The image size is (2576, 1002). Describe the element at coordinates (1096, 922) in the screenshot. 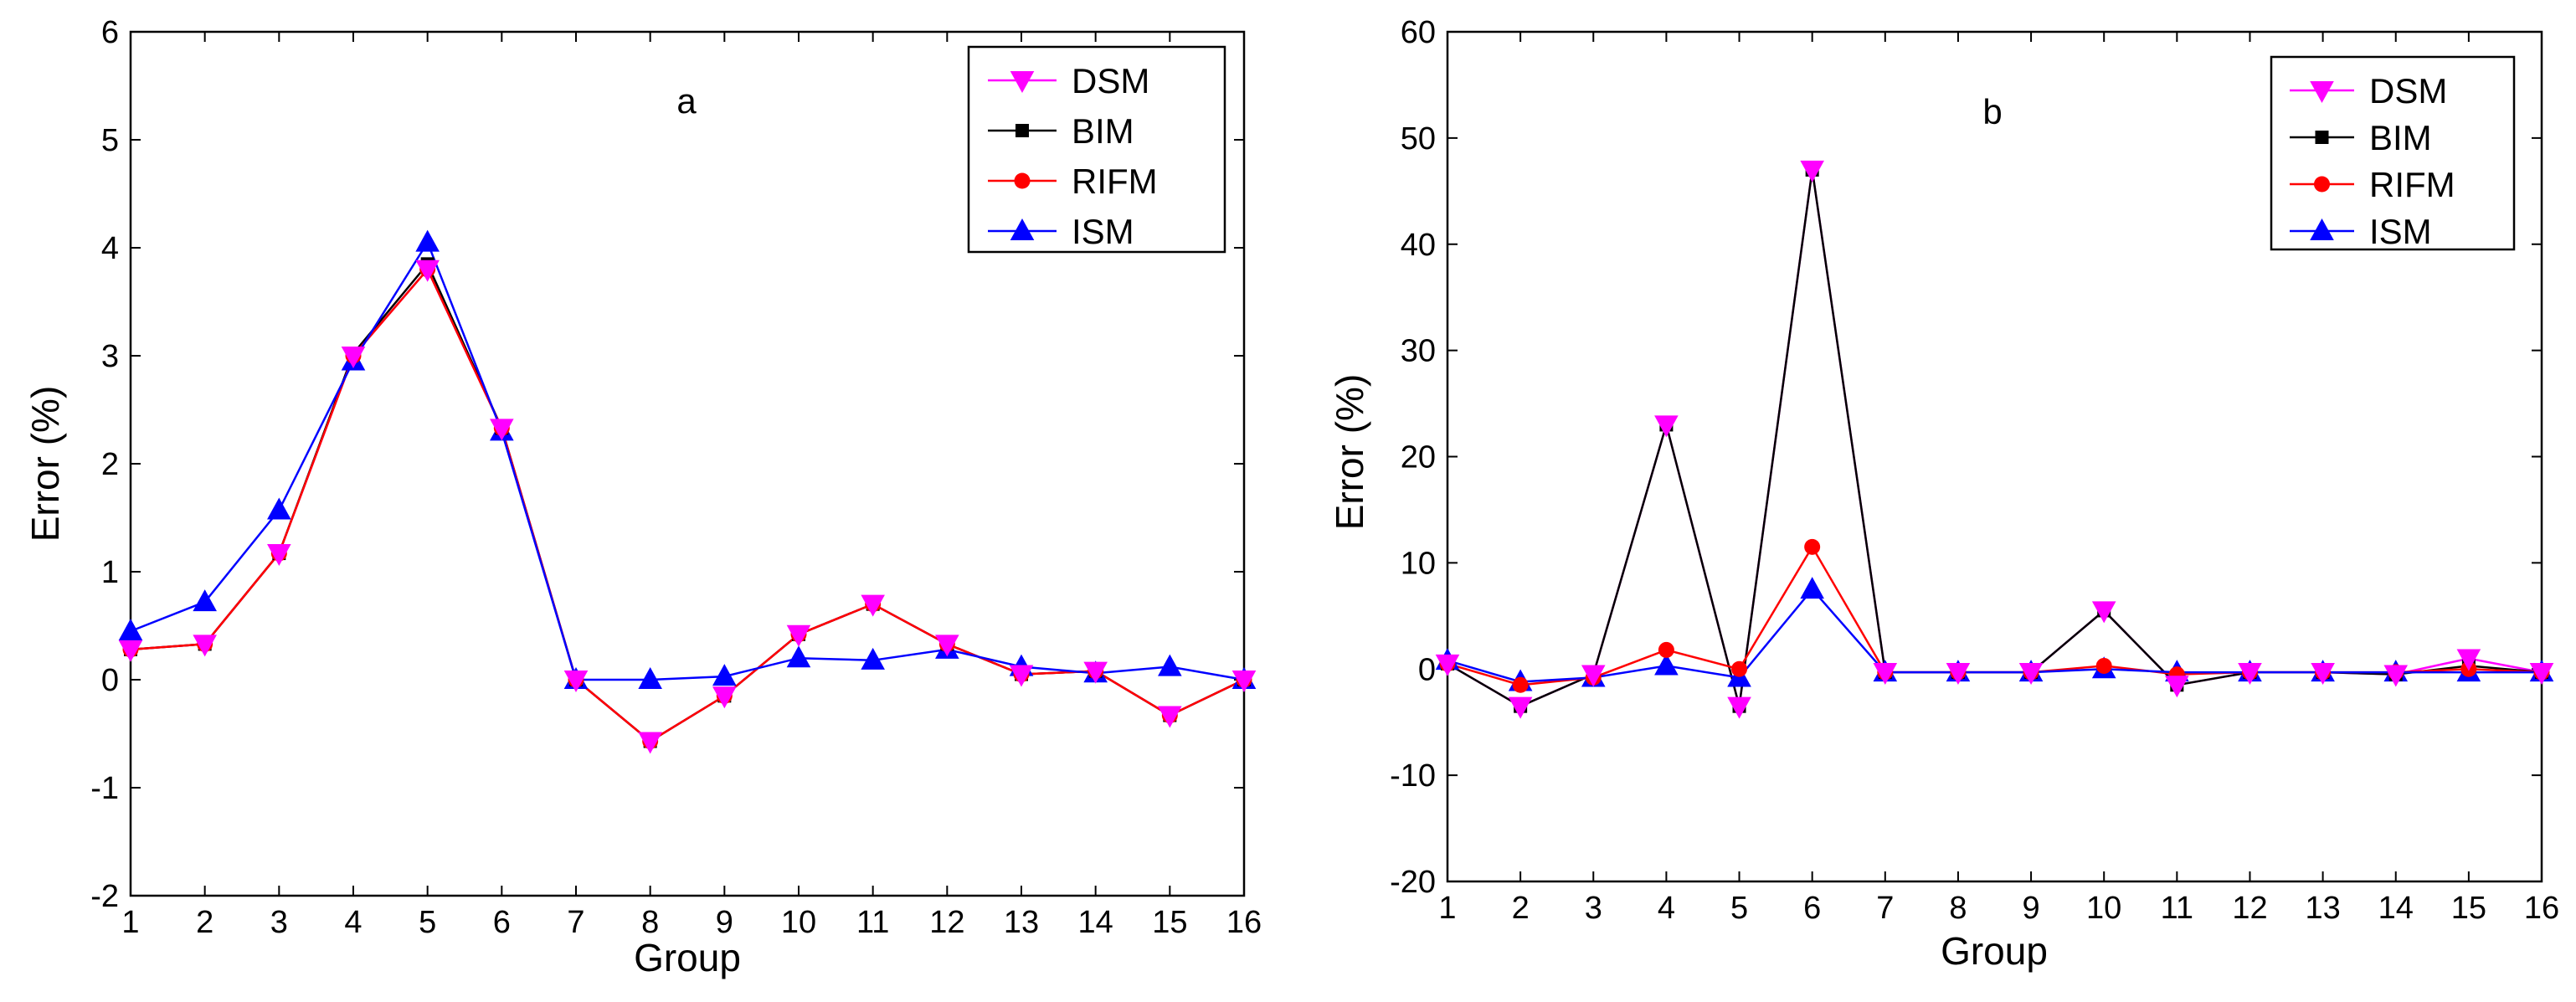

I see `x-tick-label: 14` at that location.